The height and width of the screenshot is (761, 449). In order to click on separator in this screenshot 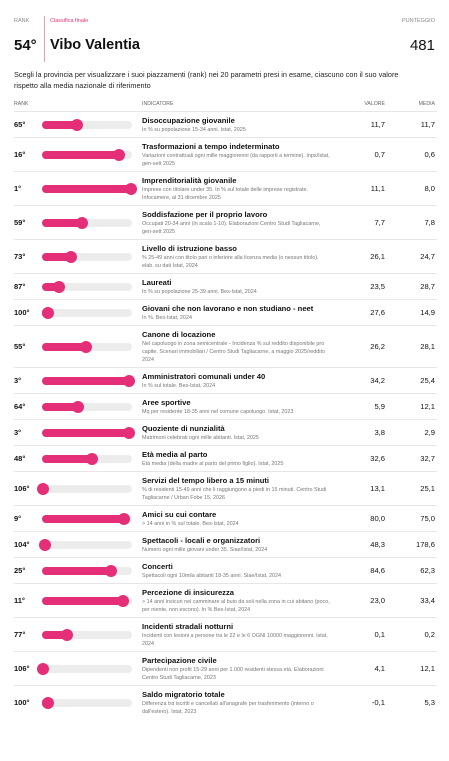, I will do `click(44, 39)`.